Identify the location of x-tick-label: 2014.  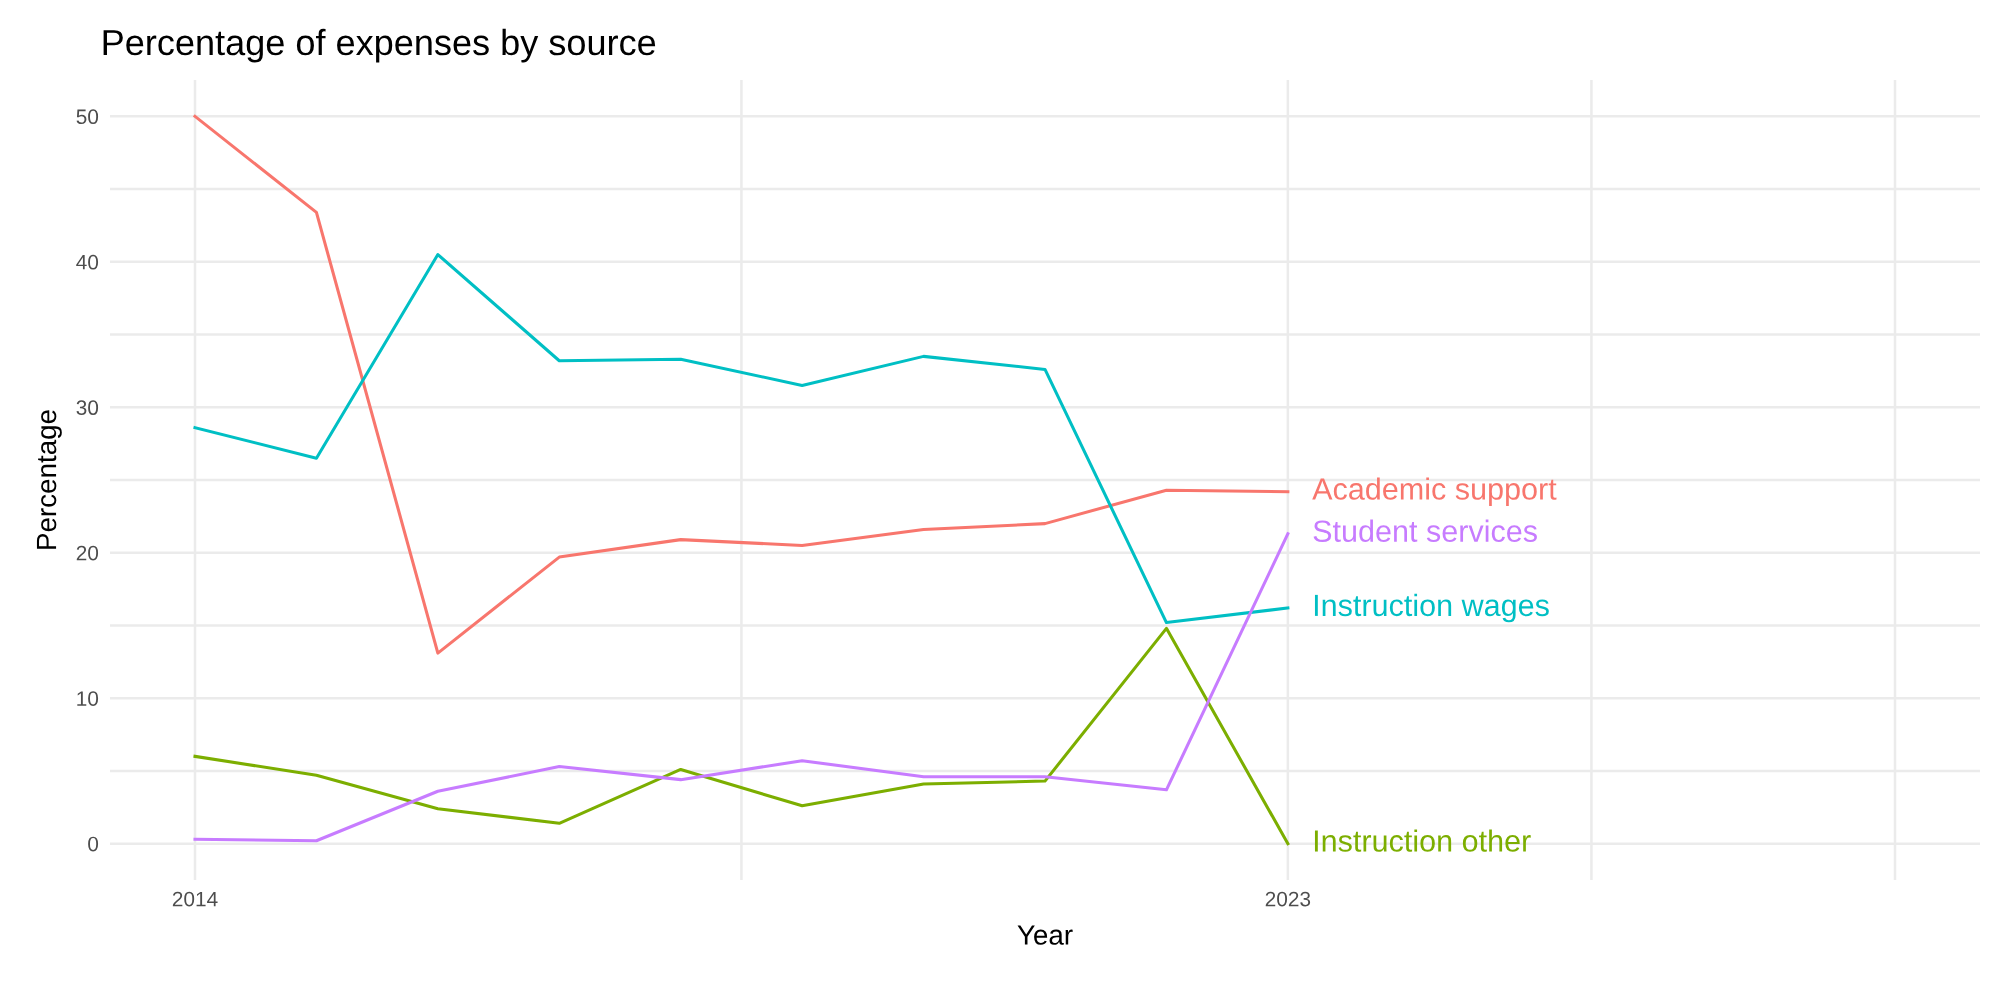
(195, 899).